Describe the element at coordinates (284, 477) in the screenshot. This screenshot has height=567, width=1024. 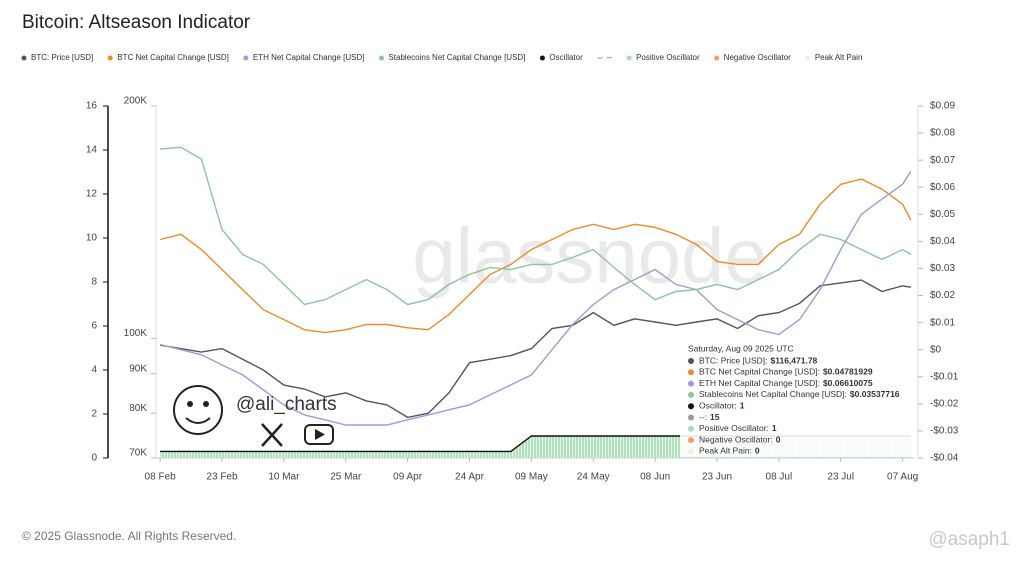
I see `x-tick-label: 10 Mar` at that location.